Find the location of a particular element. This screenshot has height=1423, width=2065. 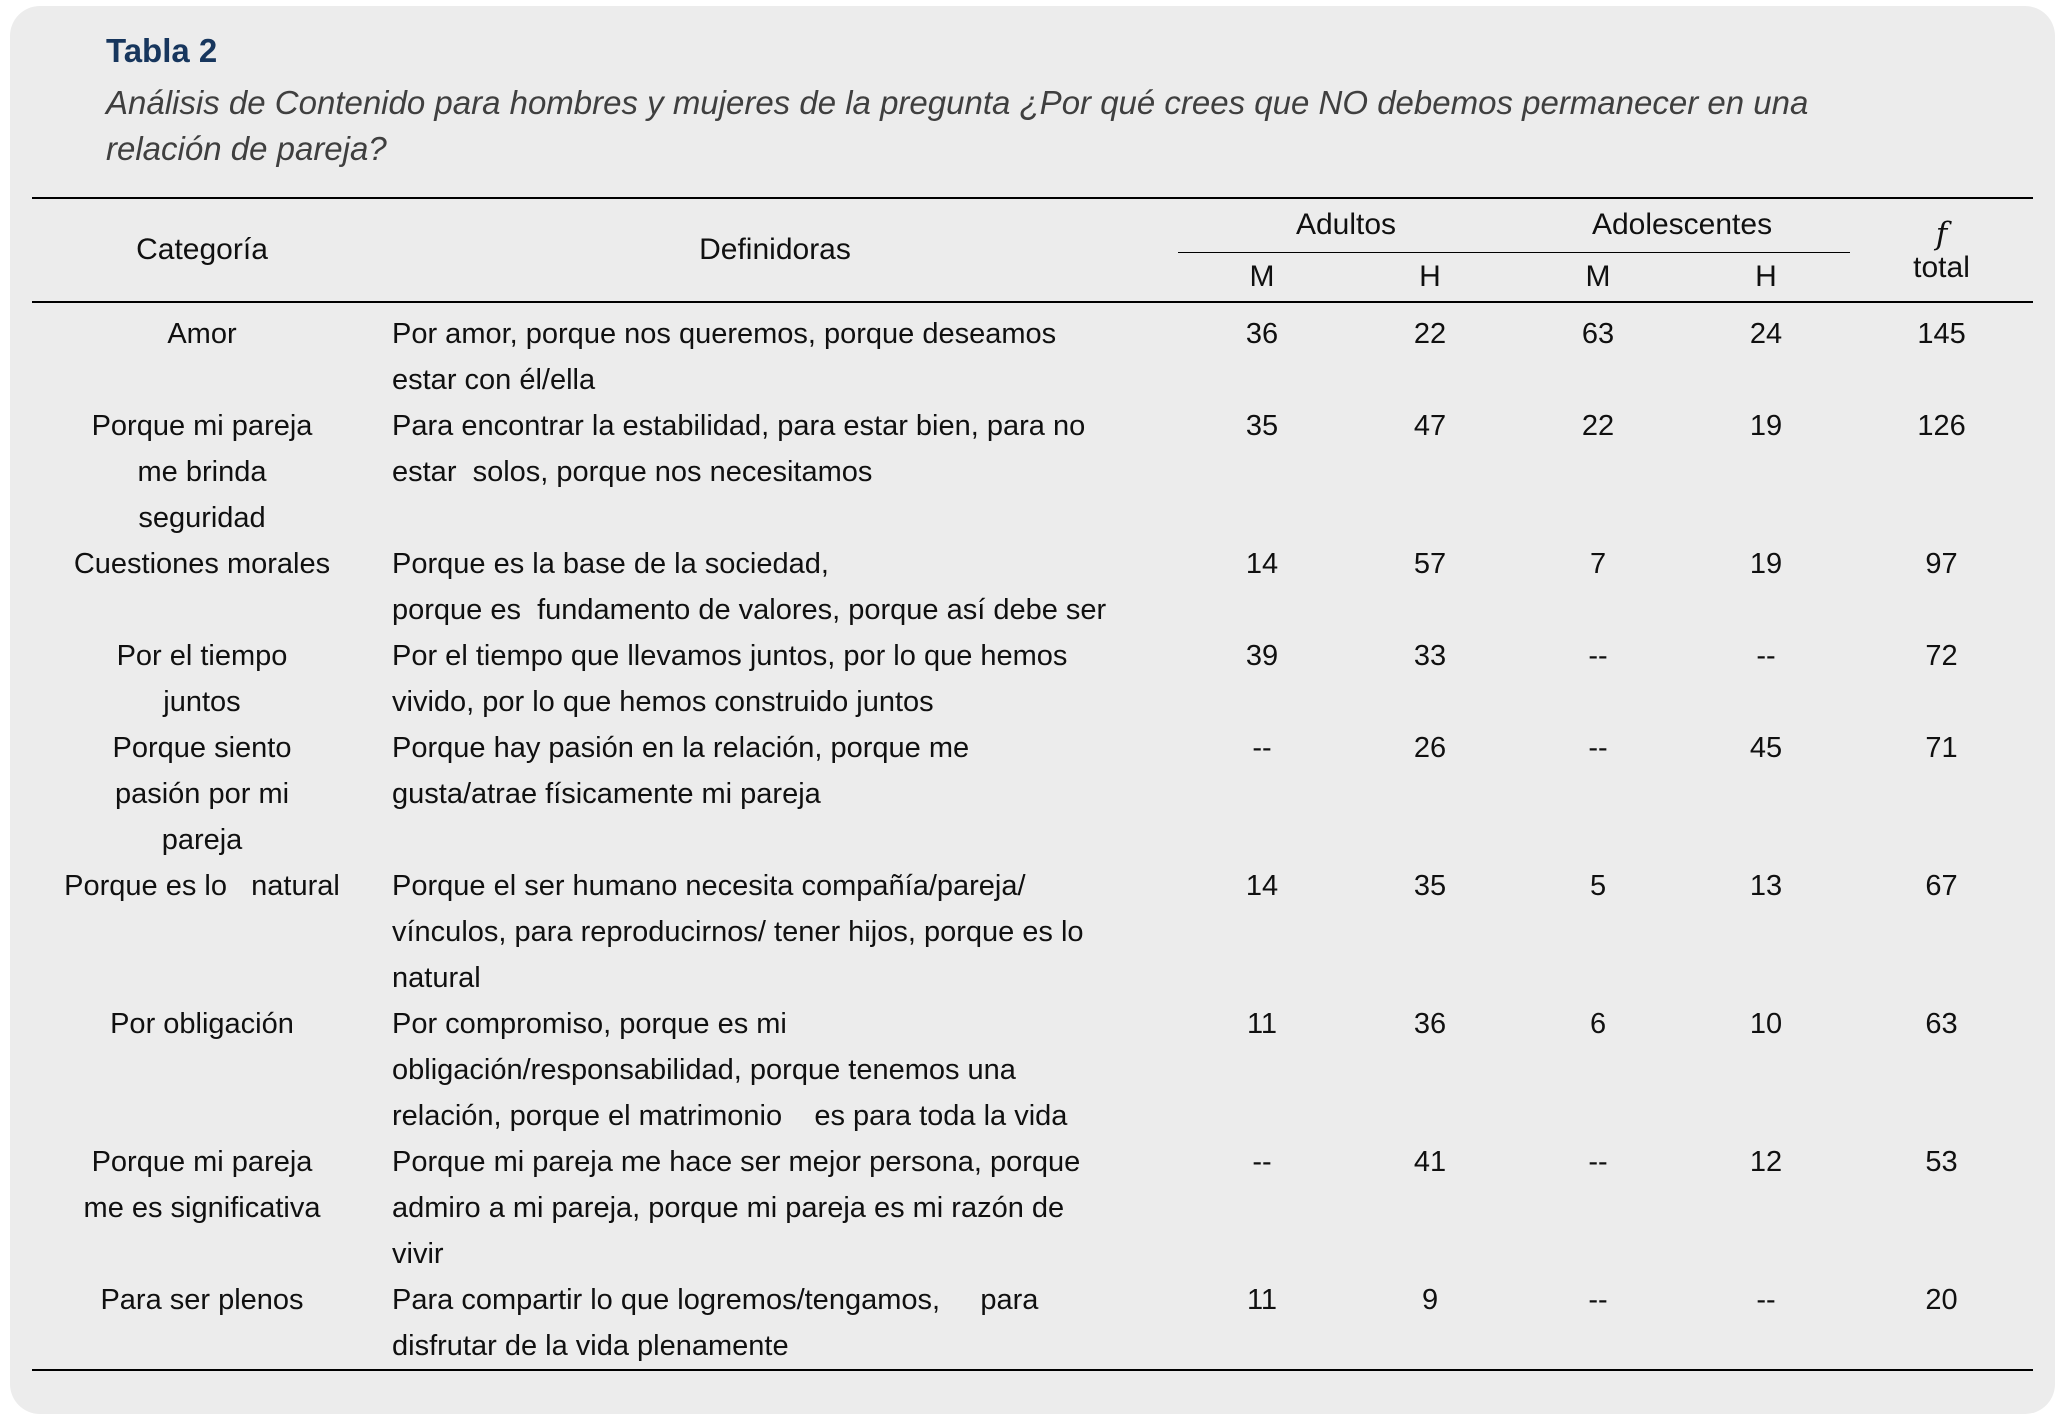

cell-categoria: Porque siento pasión por mi pareja is located at coordinates (202, 794).